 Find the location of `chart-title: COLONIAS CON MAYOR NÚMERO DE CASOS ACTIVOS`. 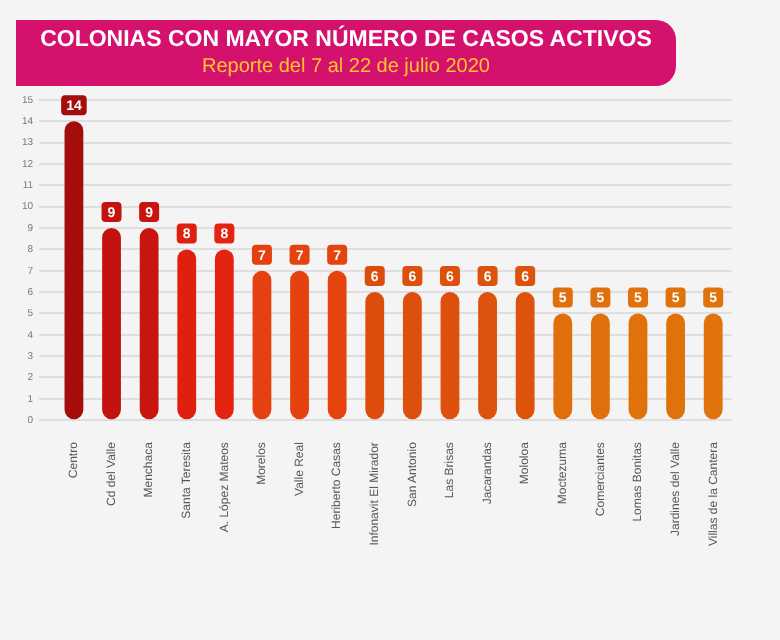

chart-title: COLONIAS CON MAYOR NÚMERO DE CASOS ACTIVOS is located at coordinates (346, 40).